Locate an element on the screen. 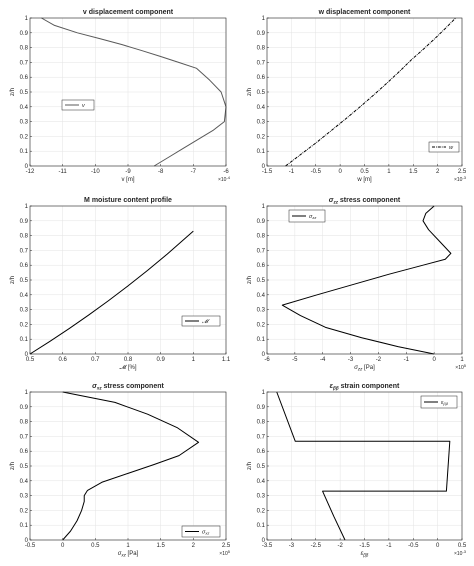 The height and width of the screenshot is (566, 474). x-tick-label: -2 is located at coordinates (340, 546).